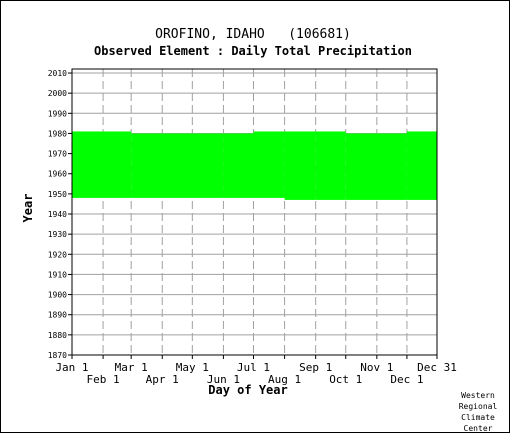 This screenshot has height=434, width=510. Describe the element at coordinates (57, 274) in the screenshot. I see `y-tick-label: 1910` at that location.